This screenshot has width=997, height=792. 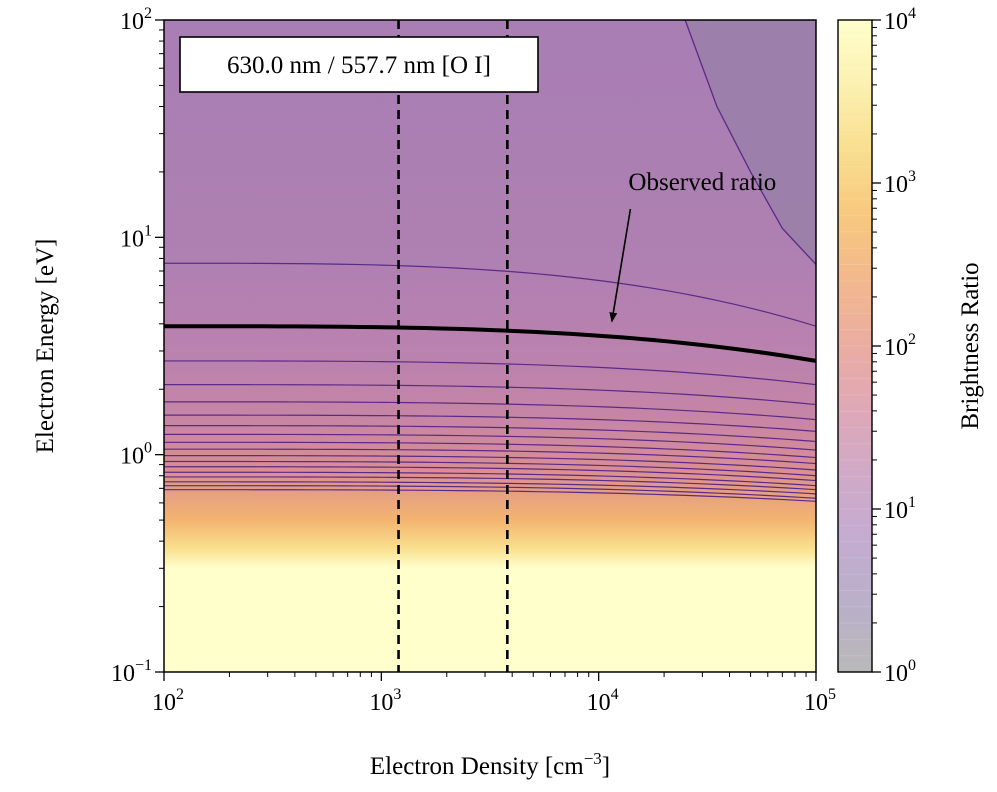 I want to click on y-tick-label: 10², so click(x=136, y=20).